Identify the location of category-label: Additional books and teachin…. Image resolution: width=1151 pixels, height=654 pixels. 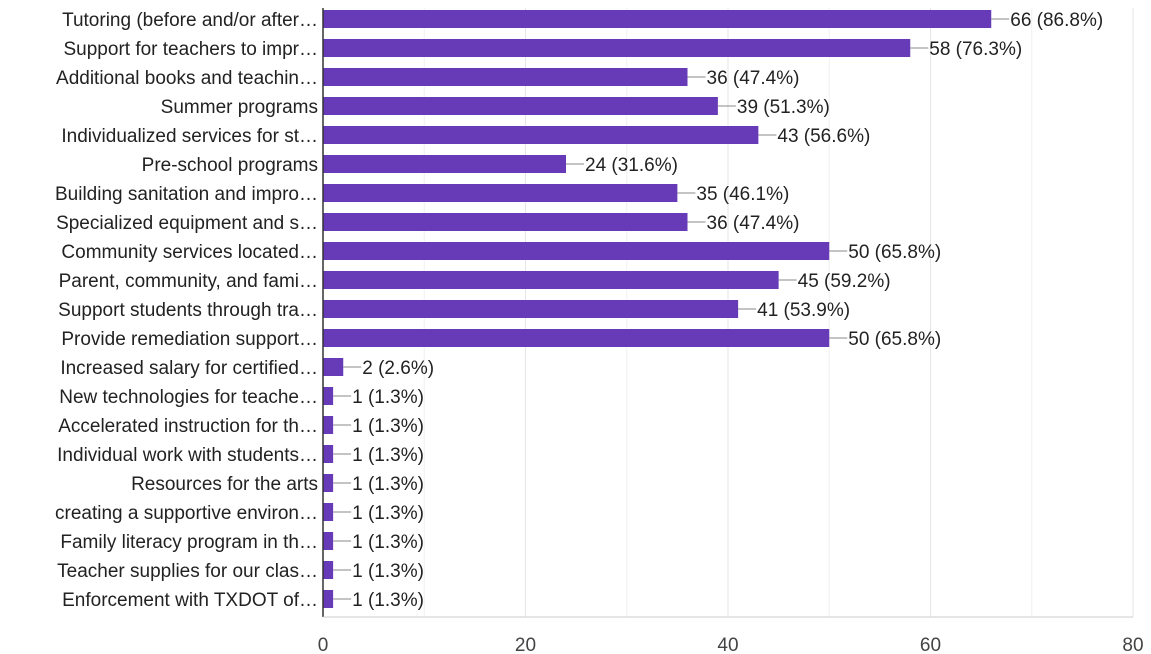
(187, 78).